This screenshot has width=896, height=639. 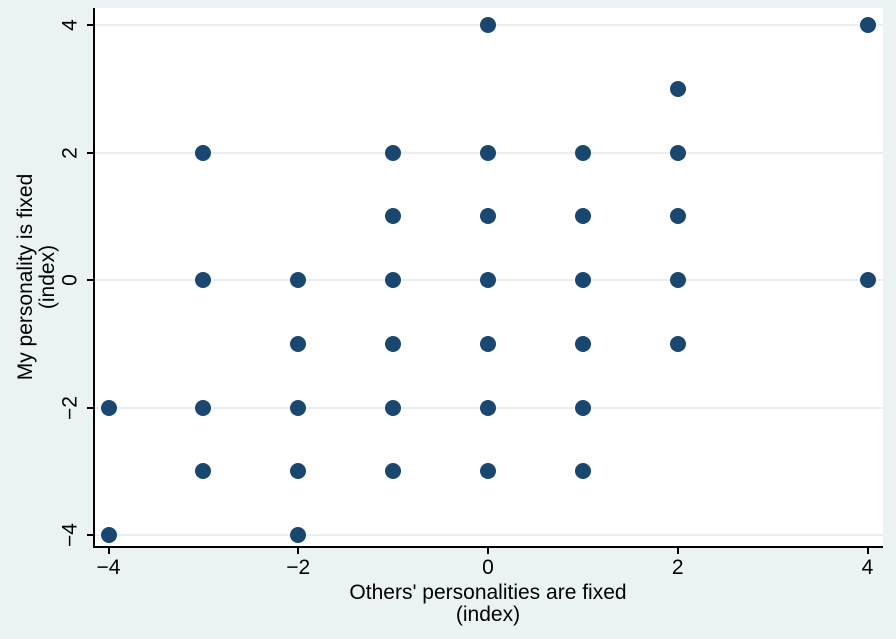 What do you see at coordinates (70, 280) in the screenshot?
I see `y-tick-label: 0` at bounding box center [70, 280].